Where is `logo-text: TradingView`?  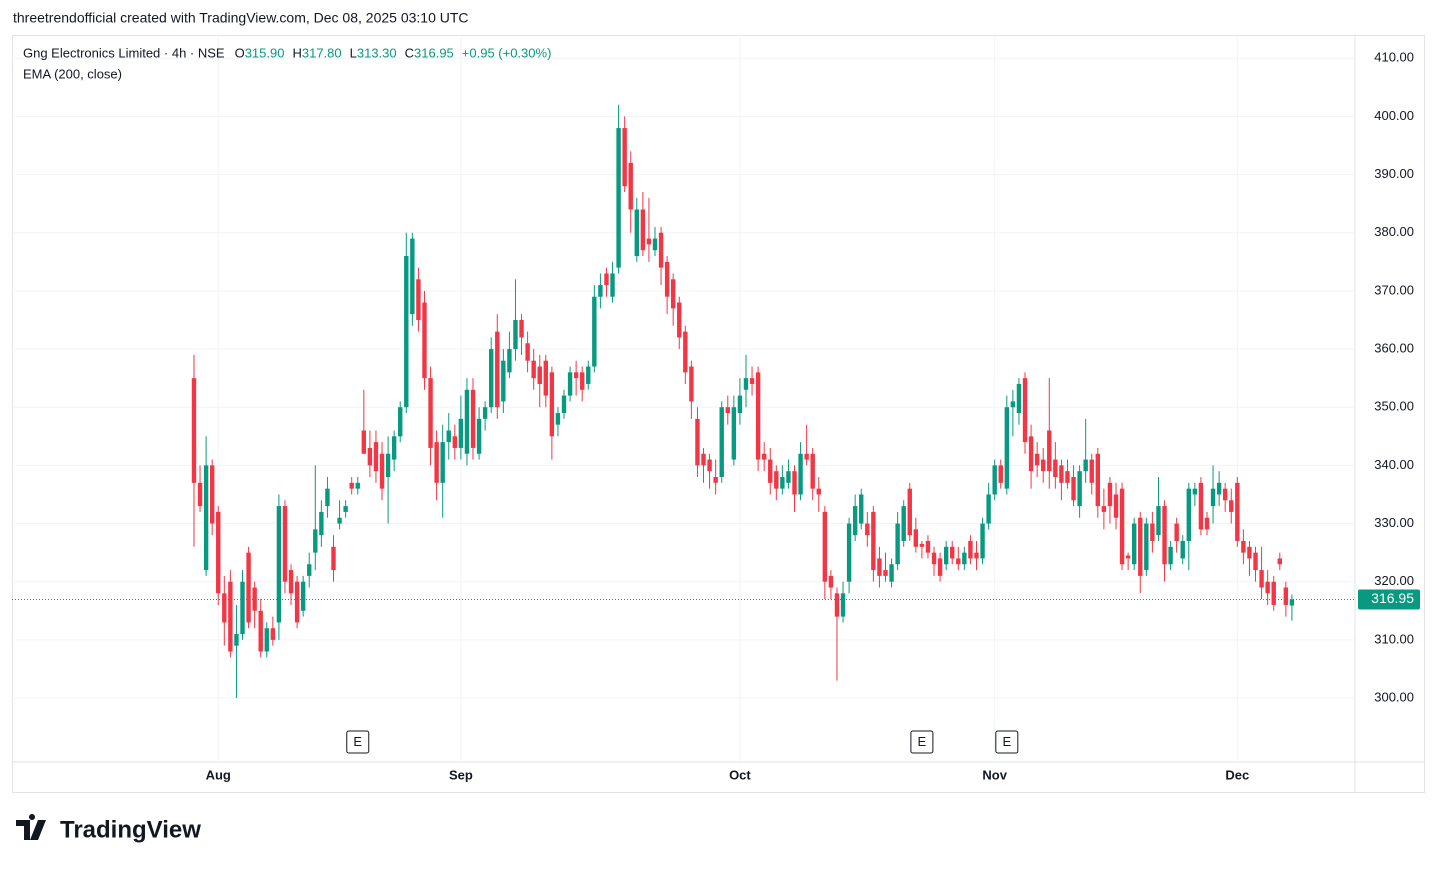
logo-text: TradingView is located at coordinates (130, 829).